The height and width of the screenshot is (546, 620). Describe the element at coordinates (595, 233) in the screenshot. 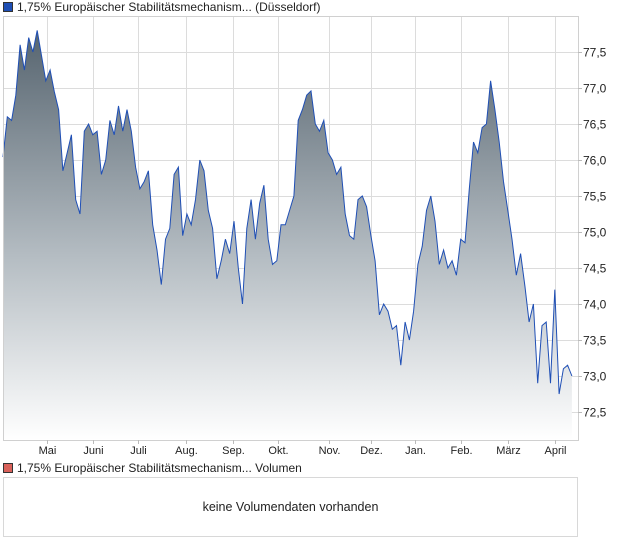

I see `y-tick-label: 75,0` at that location.